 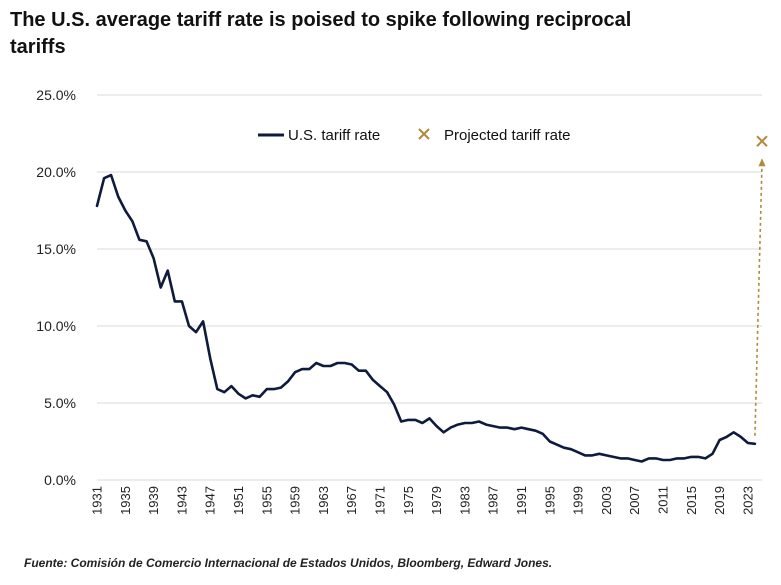 What do you see at coordinates (351, 500) in the screenshot?
I see `x-tick-label: 1967` at bounding box center [351, 500].